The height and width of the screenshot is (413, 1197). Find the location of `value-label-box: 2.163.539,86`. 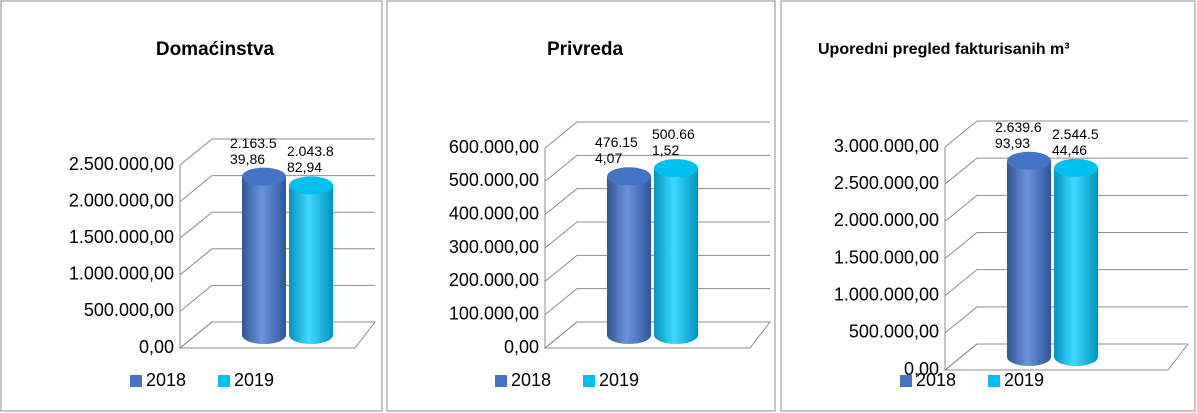

value-label-box: 2.163.539,86 is located at coordinates (253, 150).